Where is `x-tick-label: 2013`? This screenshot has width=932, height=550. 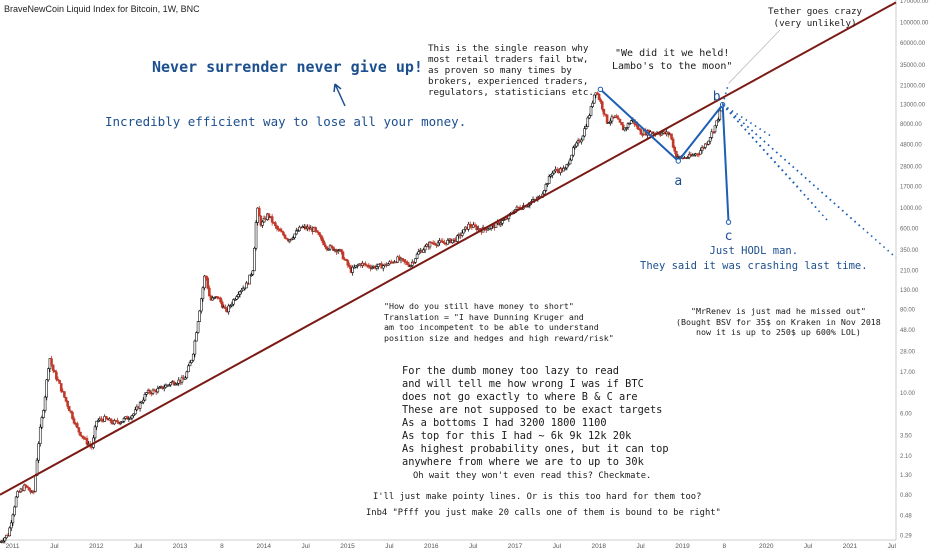
x-tick-label: 2013 is located at coordinates (180, 546).